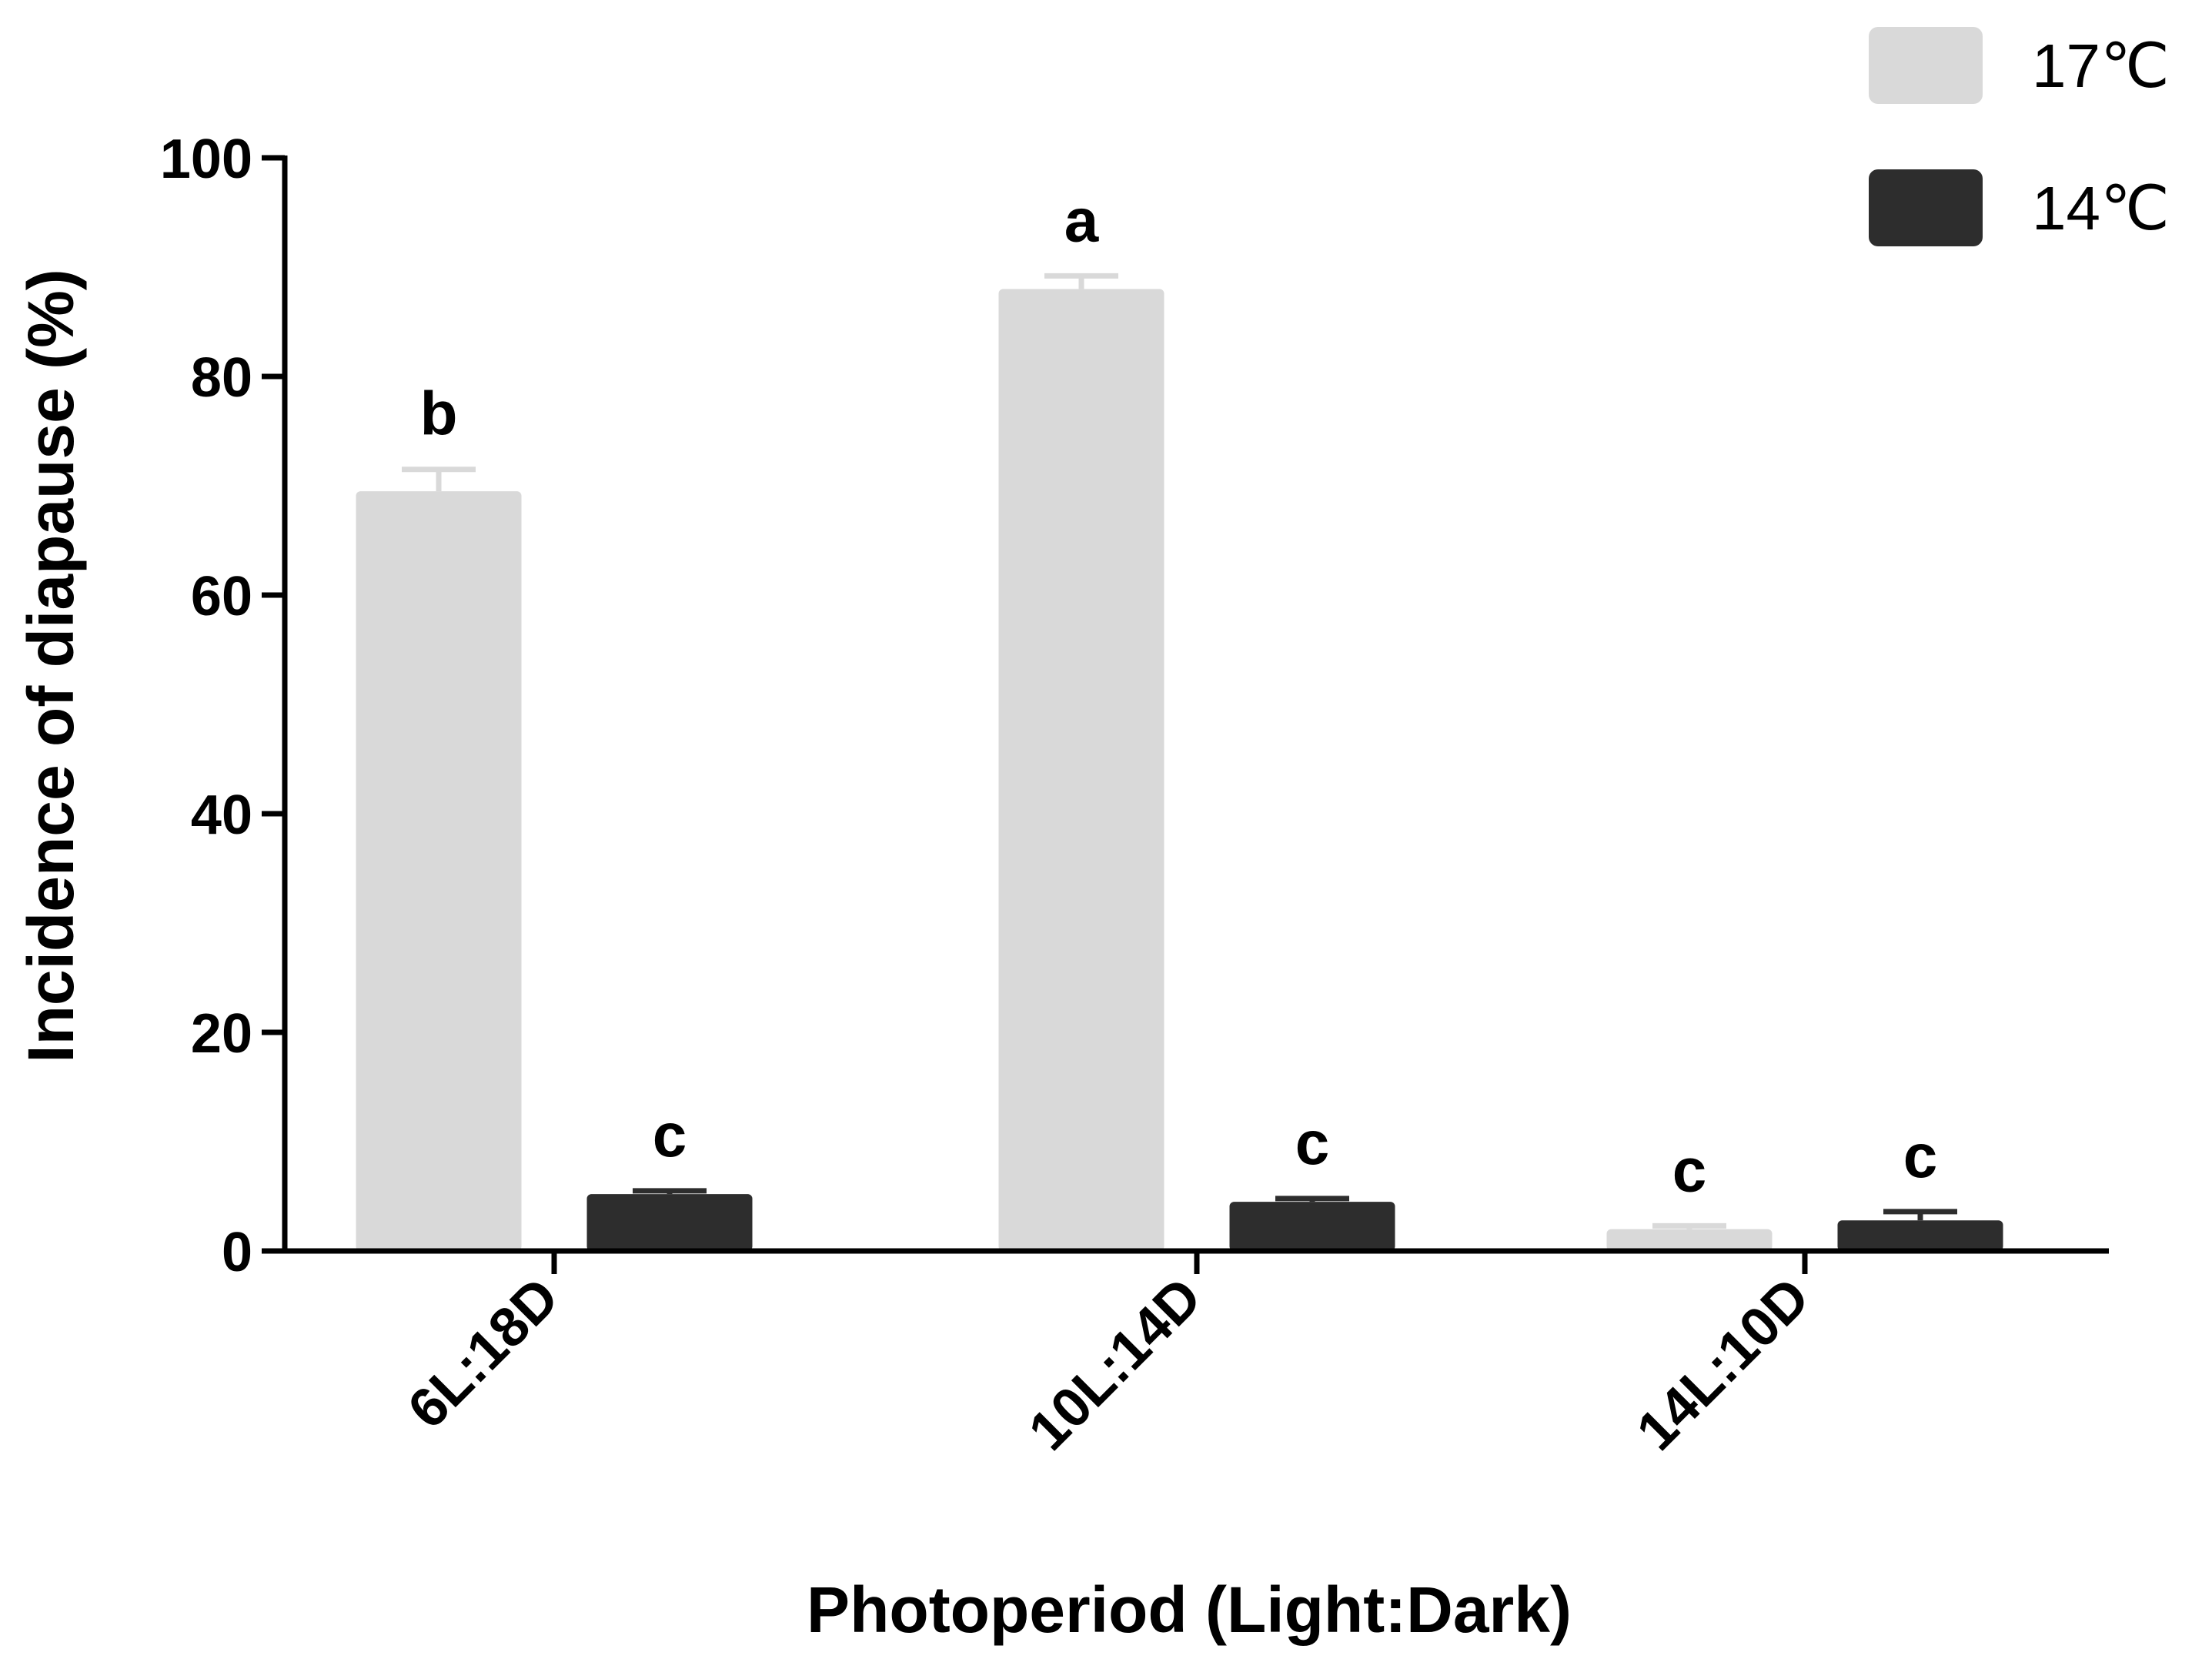 The height and width of the screenshot is (1669, 2212). Describe the element at coordinates (1081, 220) in the screenshot. I see `significance-label: a` at that location.